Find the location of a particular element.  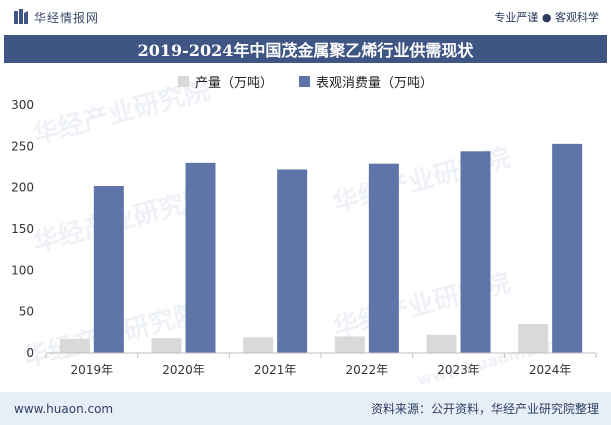

legend-item-consumption: 表观消费量（万吨） is located at coordinates (366, 81).